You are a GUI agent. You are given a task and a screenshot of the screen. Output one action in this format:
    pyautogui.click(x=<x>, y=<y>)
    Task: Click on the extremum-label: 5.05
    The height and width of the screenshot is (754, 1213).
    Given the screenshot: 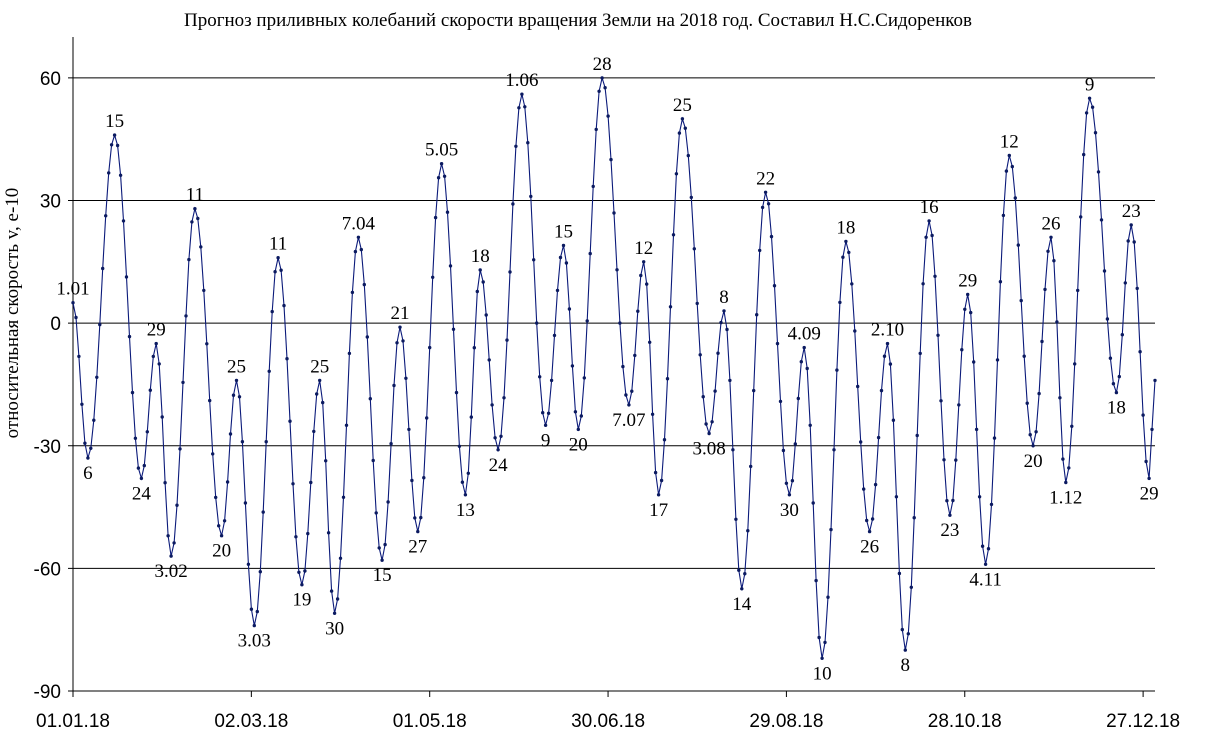 What is the action you would take?
    pyautogui.click(x=441, y=150)
    